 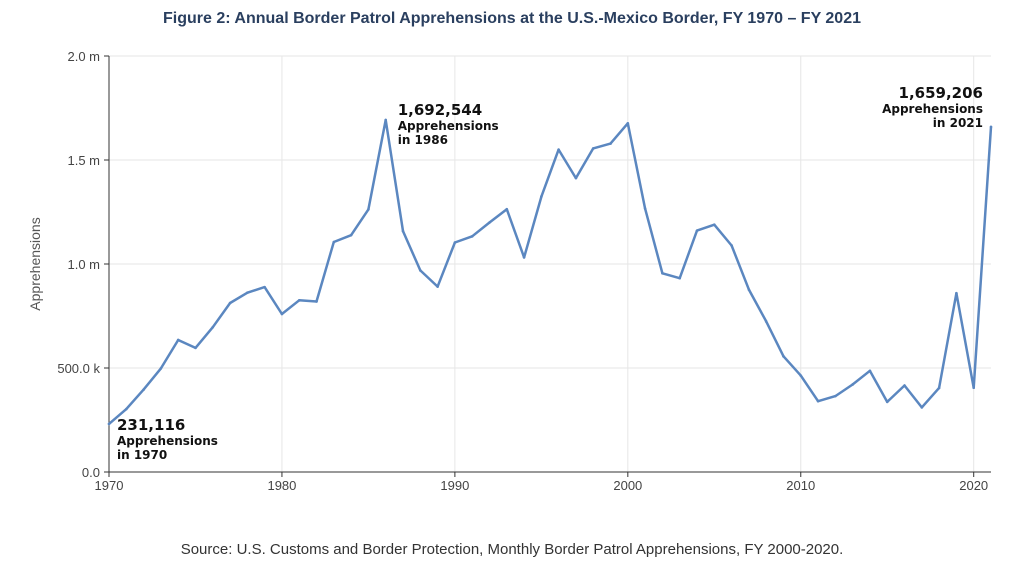 I want to click on y-tick-label: 1.0 m, so click(x=83, y=264).